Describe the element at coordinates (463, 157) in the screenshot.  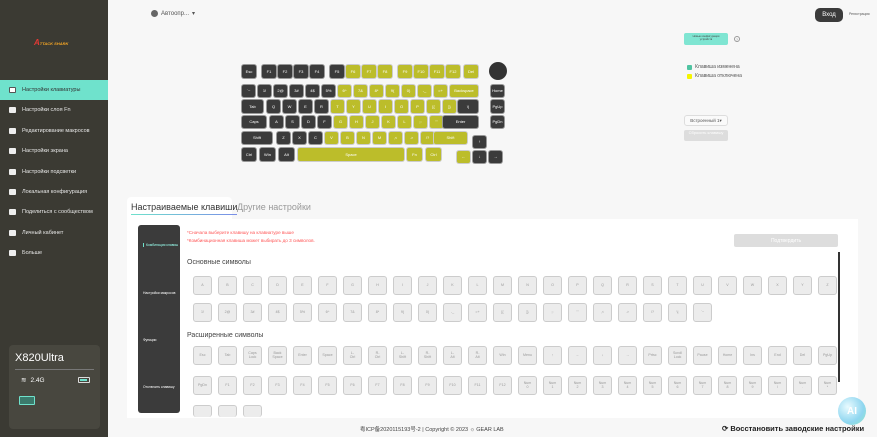
I see `key-77: ←` at that location.